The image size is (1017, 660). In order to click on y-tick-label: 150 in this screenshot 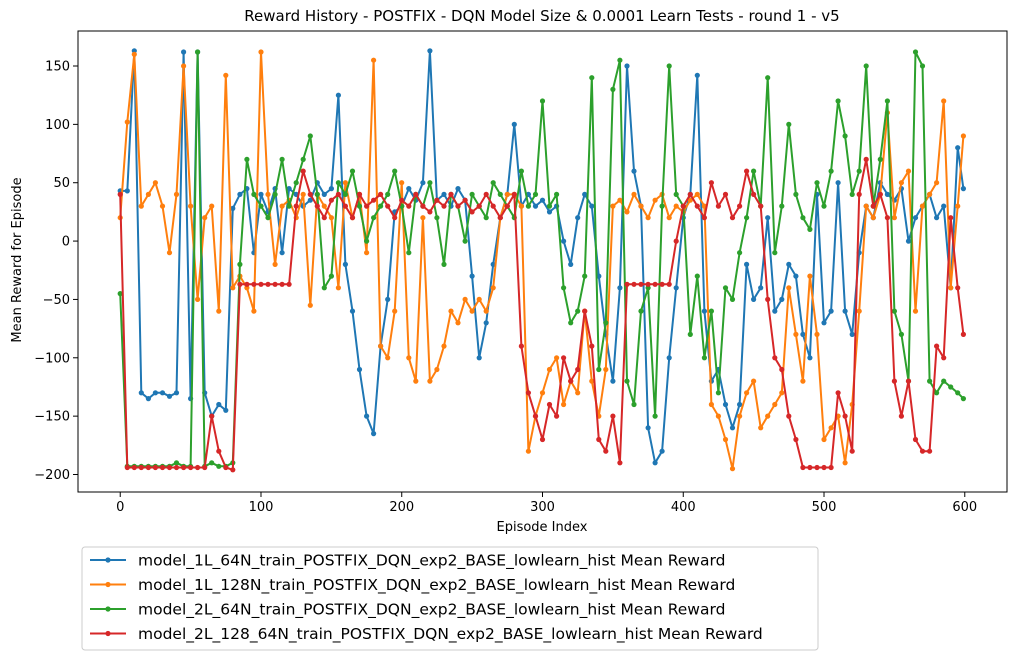, I will do `click(57, 67)`.